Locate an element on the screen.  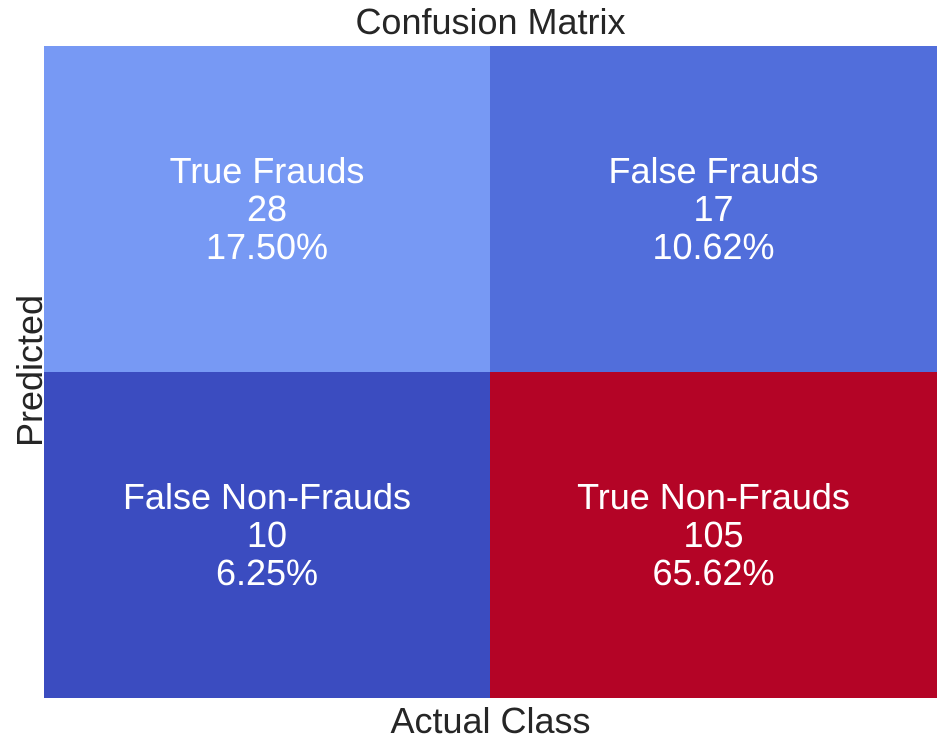
cell-count: 105 is located at coordinates (713, 534).